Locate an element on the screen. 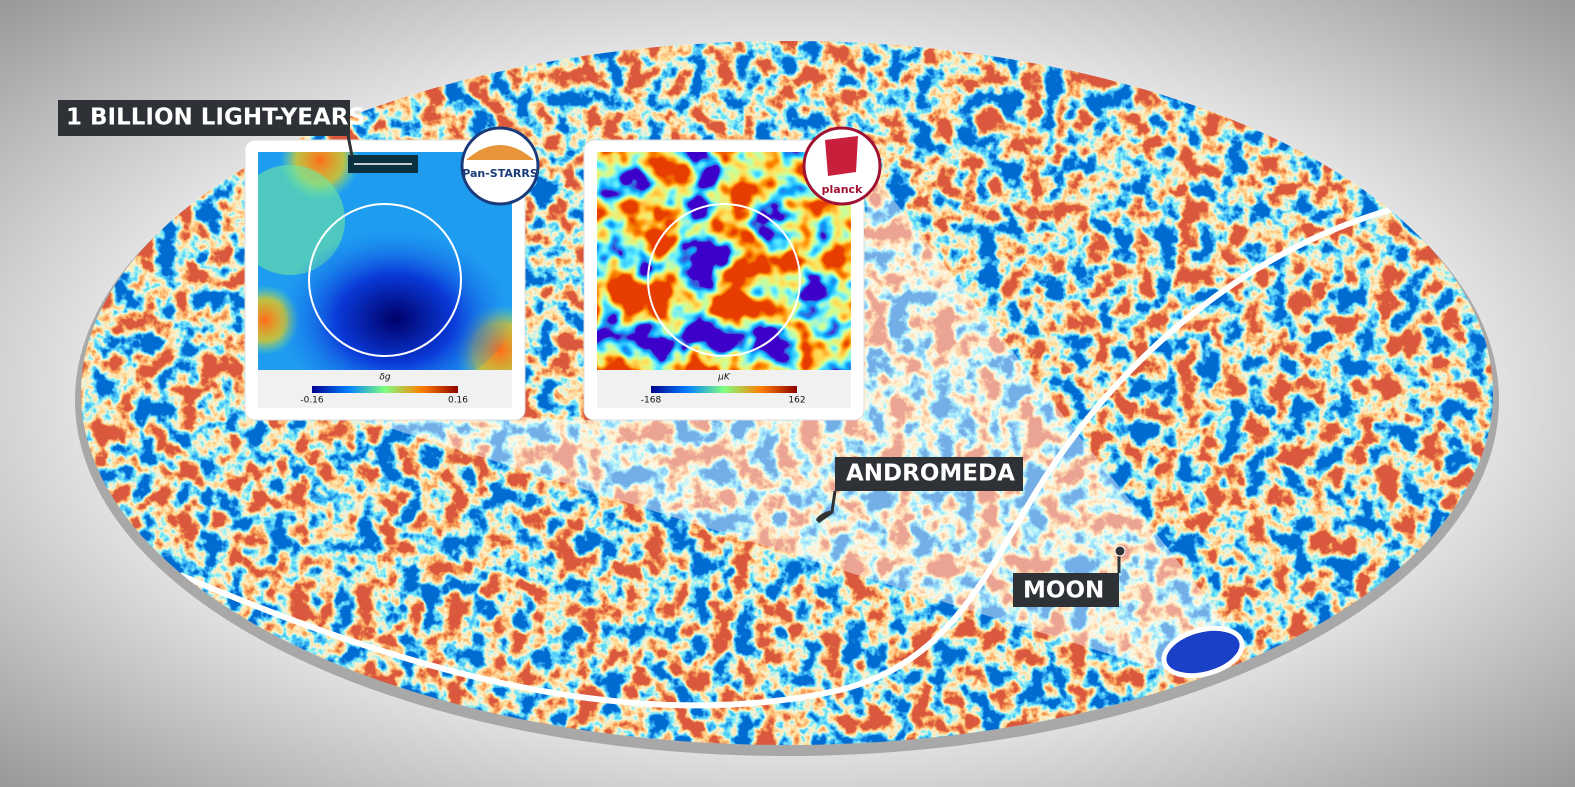 This screenshot has height=787, width=1575. andromeda-label: ANDROMEDA is located at coordinates (930, 474).